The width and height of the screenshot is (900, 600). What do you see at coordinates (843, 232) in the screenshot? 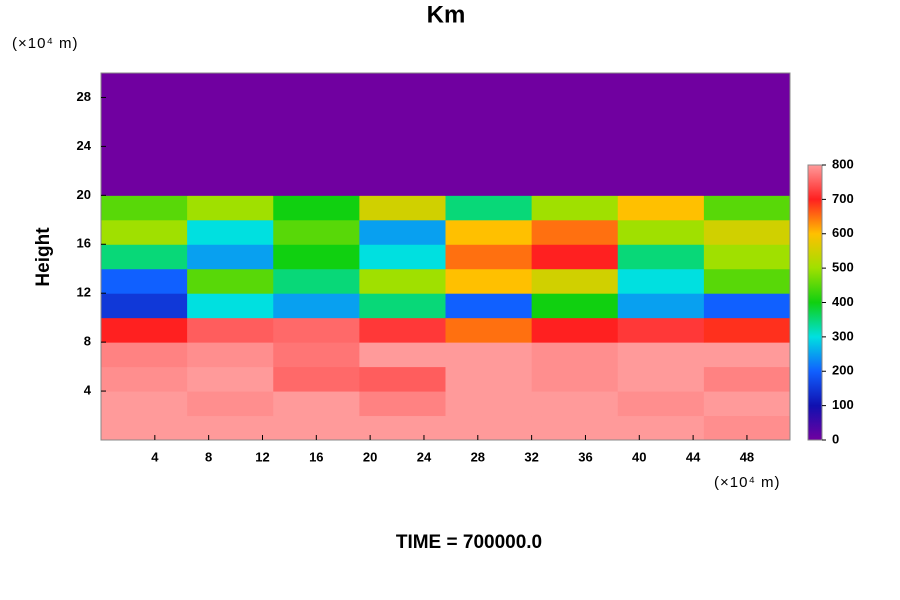
I see `colorbar-tick-label: 600` at bounding box center [843, 232].